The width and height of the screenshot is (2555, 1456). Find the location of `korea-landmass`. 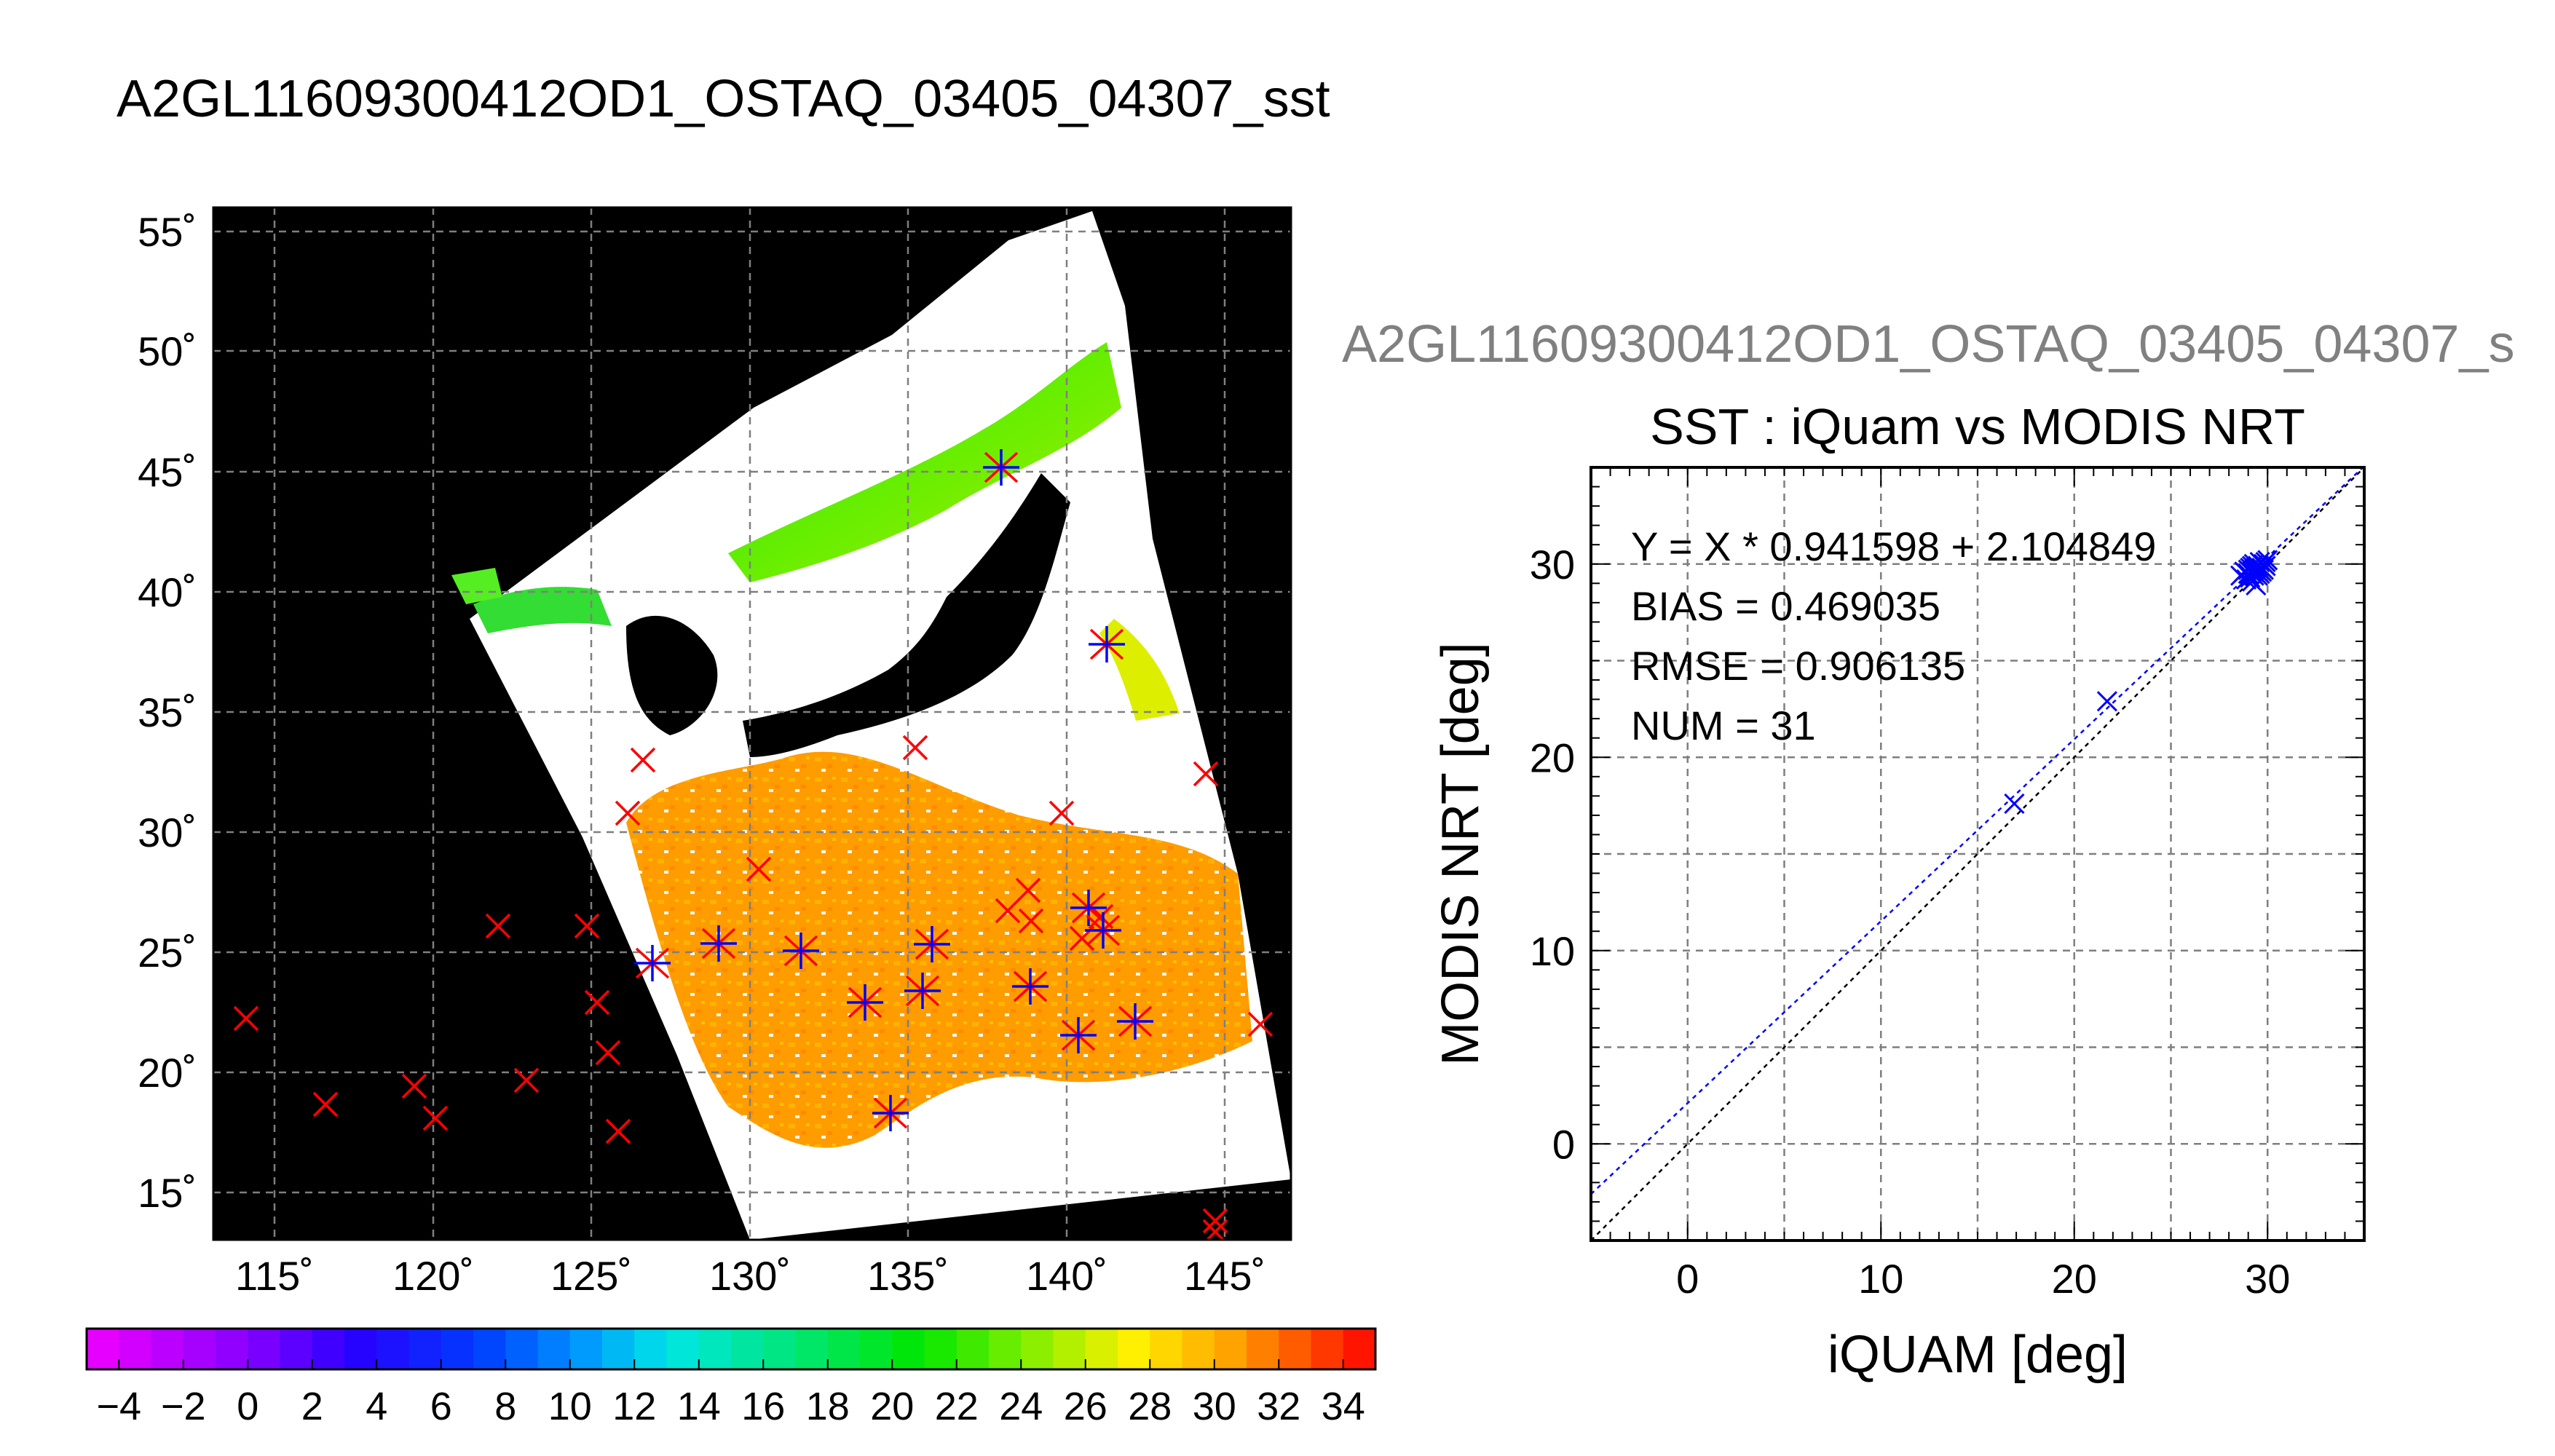

korea-landmass is located at coordinates (672, 675).